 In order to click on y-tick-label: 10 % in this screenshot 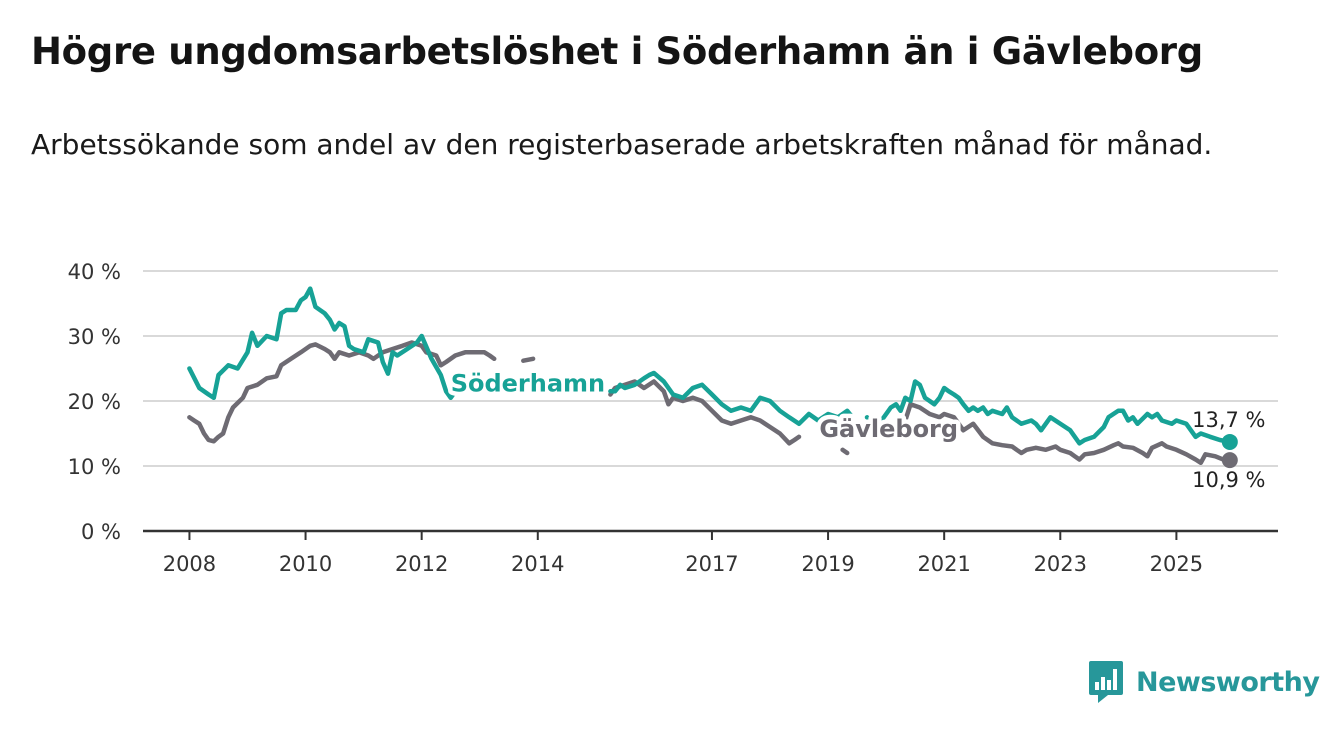, I will do `click(94, 467)`.